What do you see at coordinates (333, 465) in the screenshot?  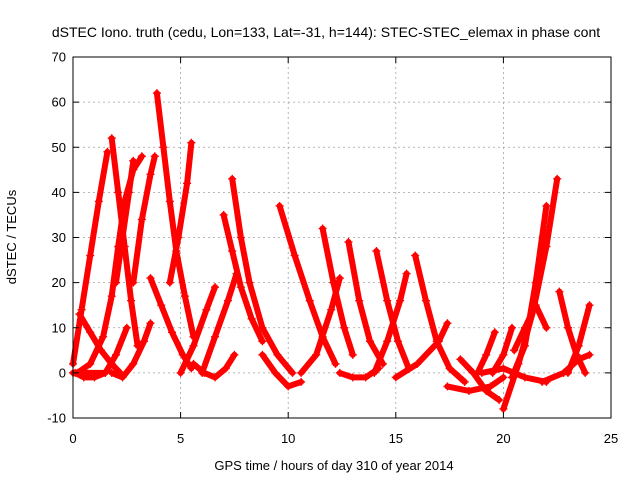 I see `x-axis-label: GPS time / hours of day 310 of year 2014` at bounding box center [333, 465].